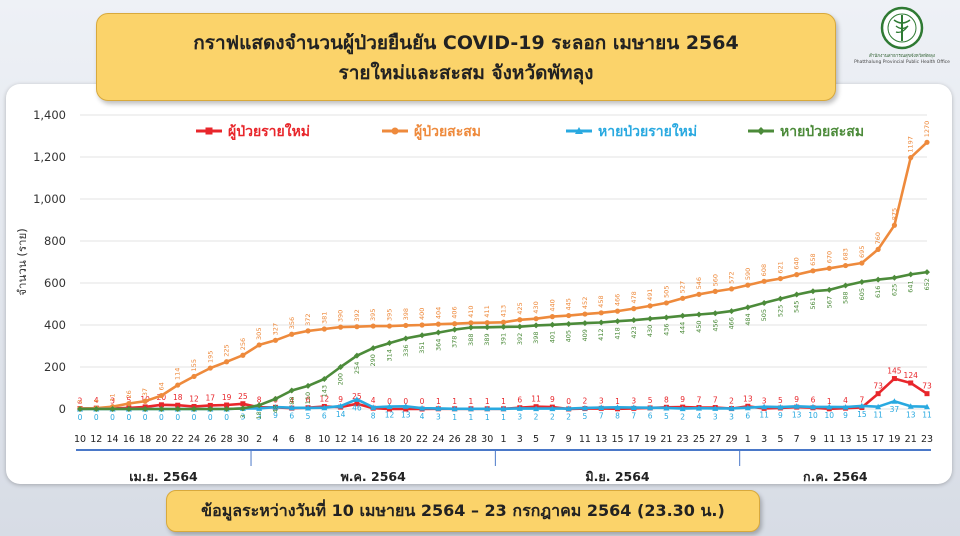  I want to click on x-tick-label: 20, so click(161, 439).